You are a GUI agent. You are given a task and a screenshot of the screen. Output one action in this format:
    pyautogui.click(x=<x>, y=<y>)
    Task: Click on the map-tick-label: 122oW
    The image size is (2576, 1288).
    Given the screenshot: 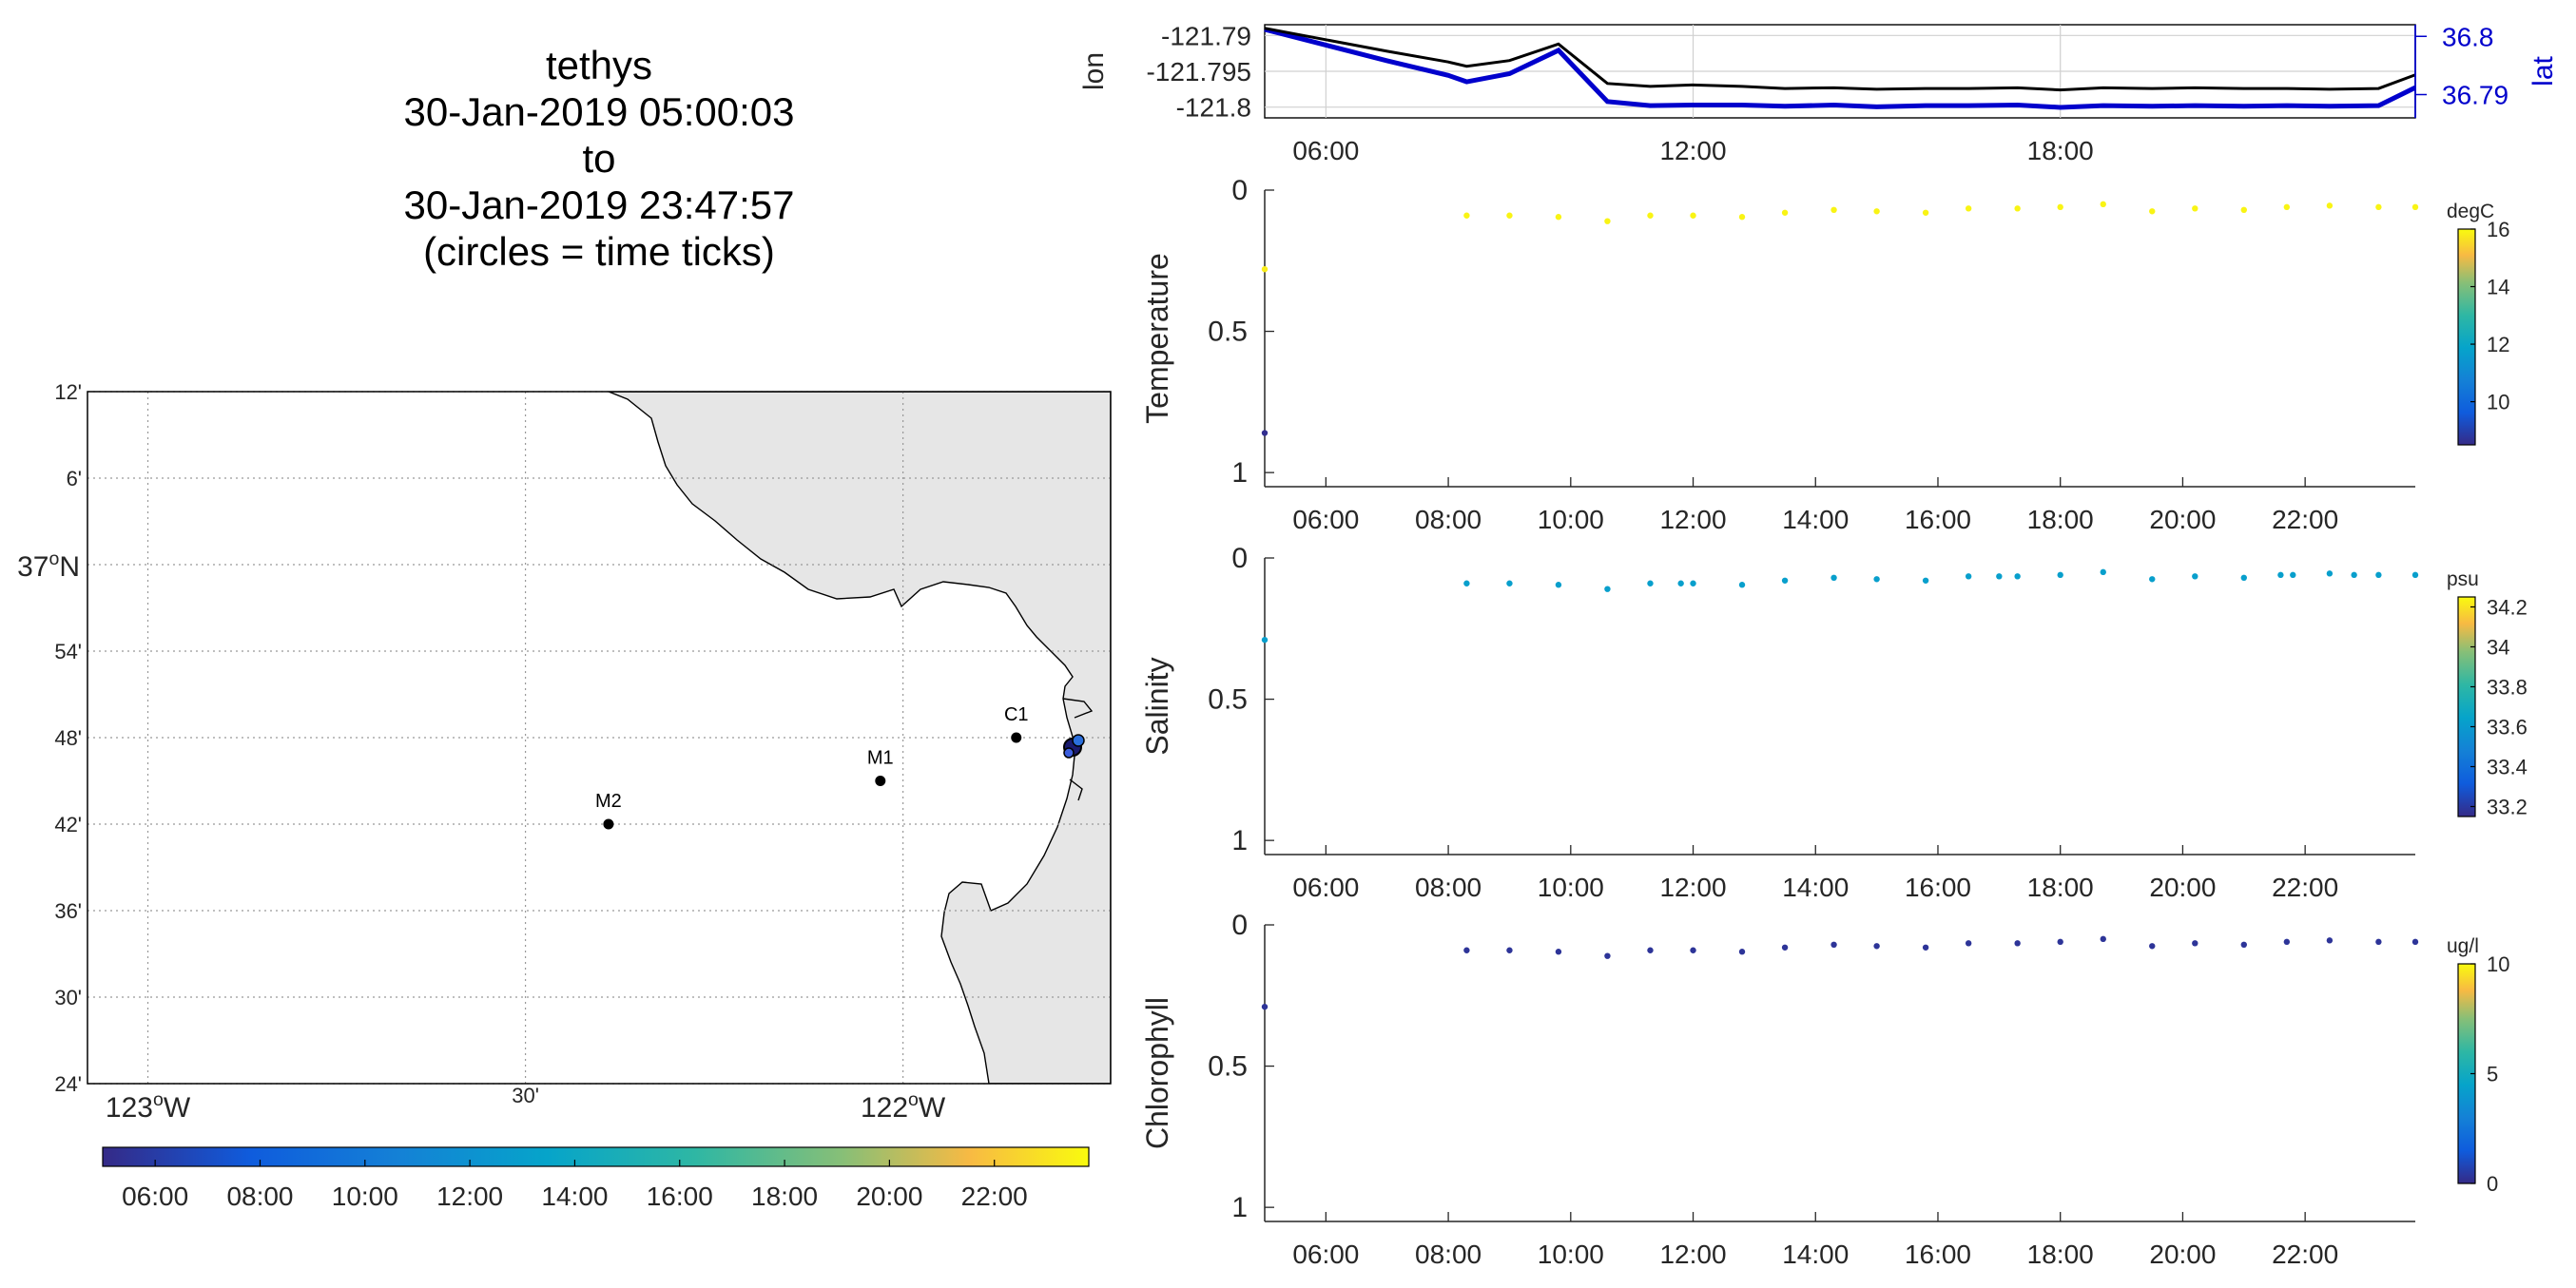 What is the action you would take?
    pyautogui.click(x=903, y=1106)
    